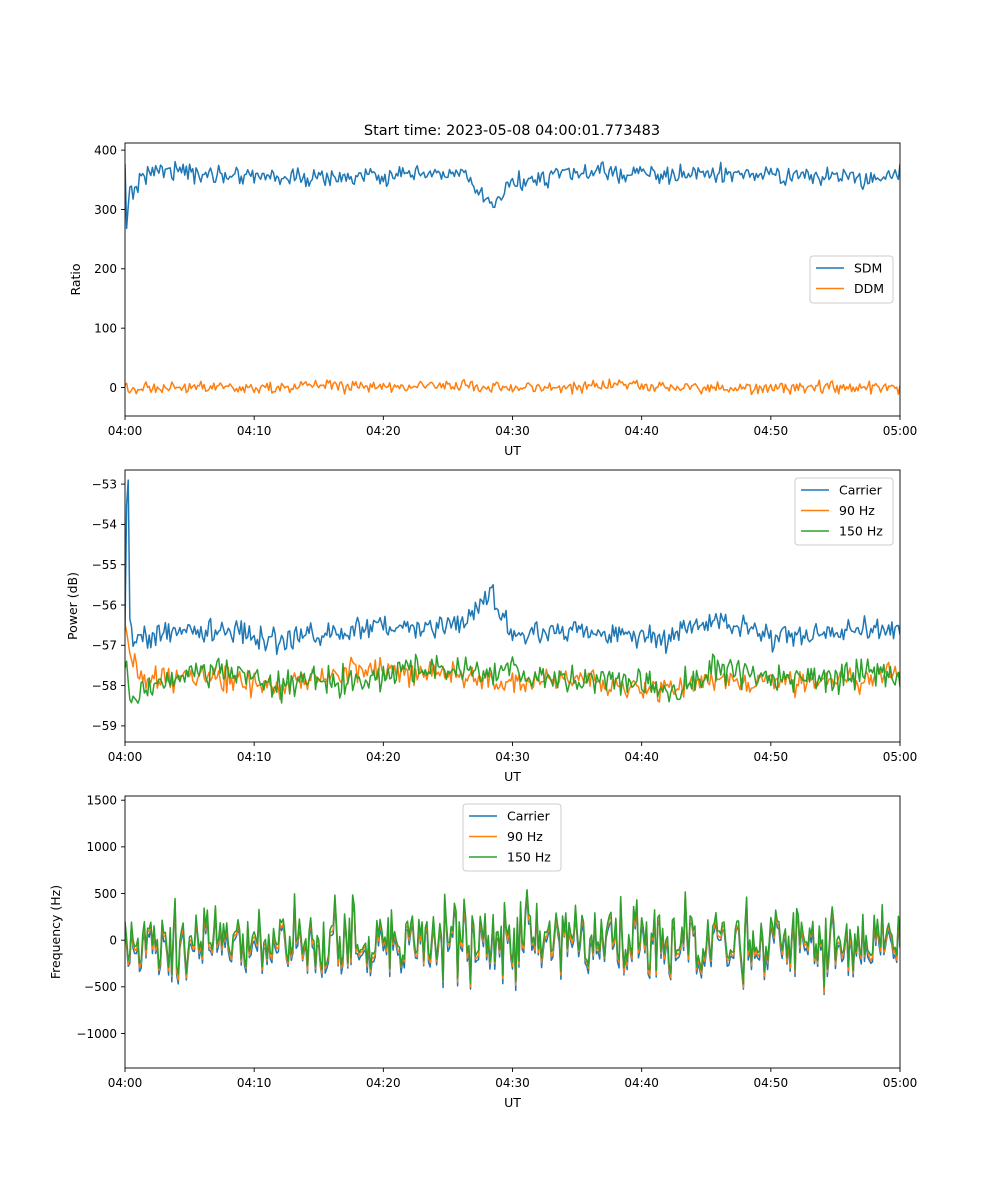 This screenshot has width=1000, height=1200. Describe the element at coordinates (100, 987) in the screenshot. I see `y-tick-label: −500` at that location.